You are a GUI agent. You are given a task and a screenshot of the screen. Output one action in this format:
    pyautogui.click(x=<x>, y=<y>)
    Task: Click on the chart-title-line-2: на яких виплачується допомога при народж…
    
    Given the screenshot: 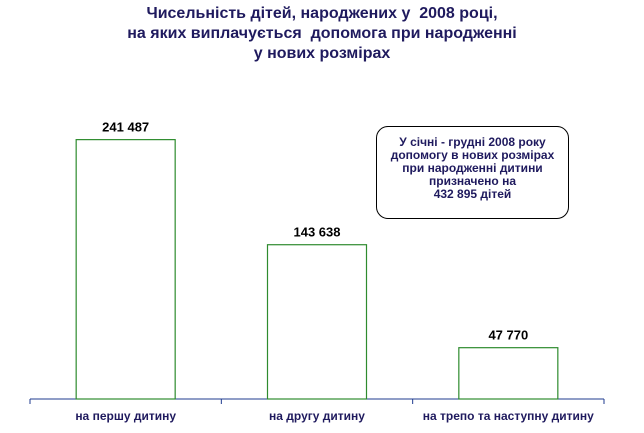 What is the action you would take?
    pyautogui.click(x=322, y=33)
    